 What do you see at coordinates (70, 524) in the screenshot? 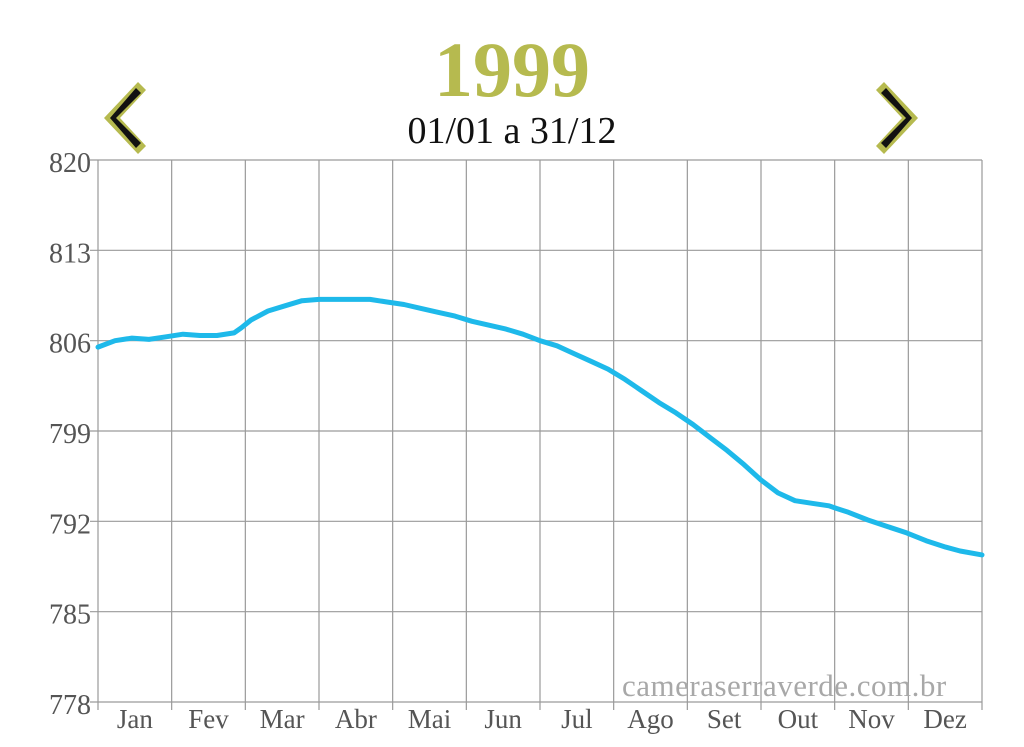
I see `y-tick-label: 792` at bounding box center [70, 524].